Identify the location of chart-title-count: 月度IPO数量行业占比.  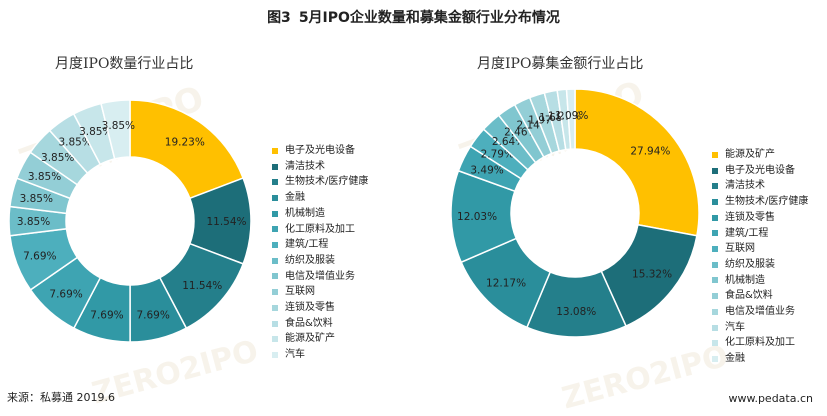
(124, 64).